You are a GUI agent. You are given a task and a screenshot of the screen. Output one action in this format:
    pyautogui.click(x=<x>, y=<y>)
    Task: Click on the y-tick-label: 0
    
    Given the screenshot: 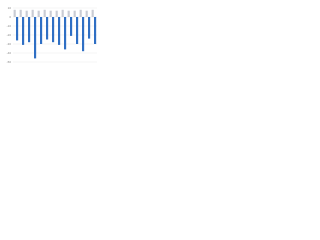 What is the action you would take?
    pyautogui.click(x=10, y=17)
    